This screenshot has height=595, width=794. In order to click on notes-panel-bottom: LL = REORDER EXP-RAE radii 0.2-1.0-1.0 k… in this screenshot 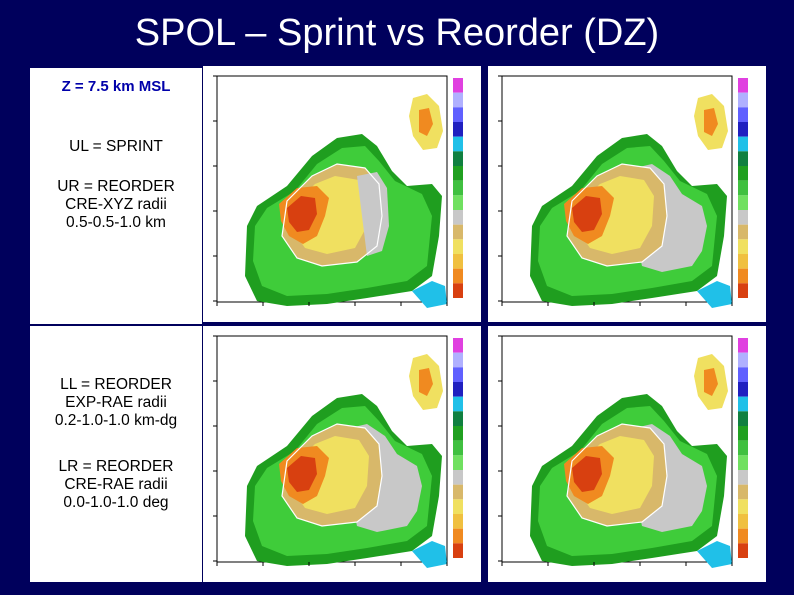, I will do `click(116, 454)`.